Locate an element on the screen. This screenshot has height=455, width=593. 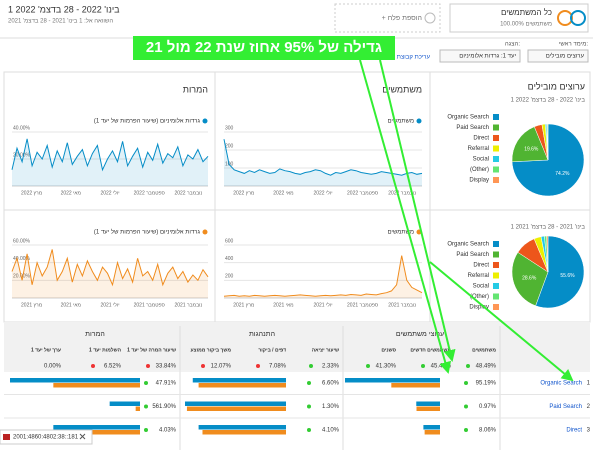
legend-label: משתמשים is located at coordinates (400, 122).